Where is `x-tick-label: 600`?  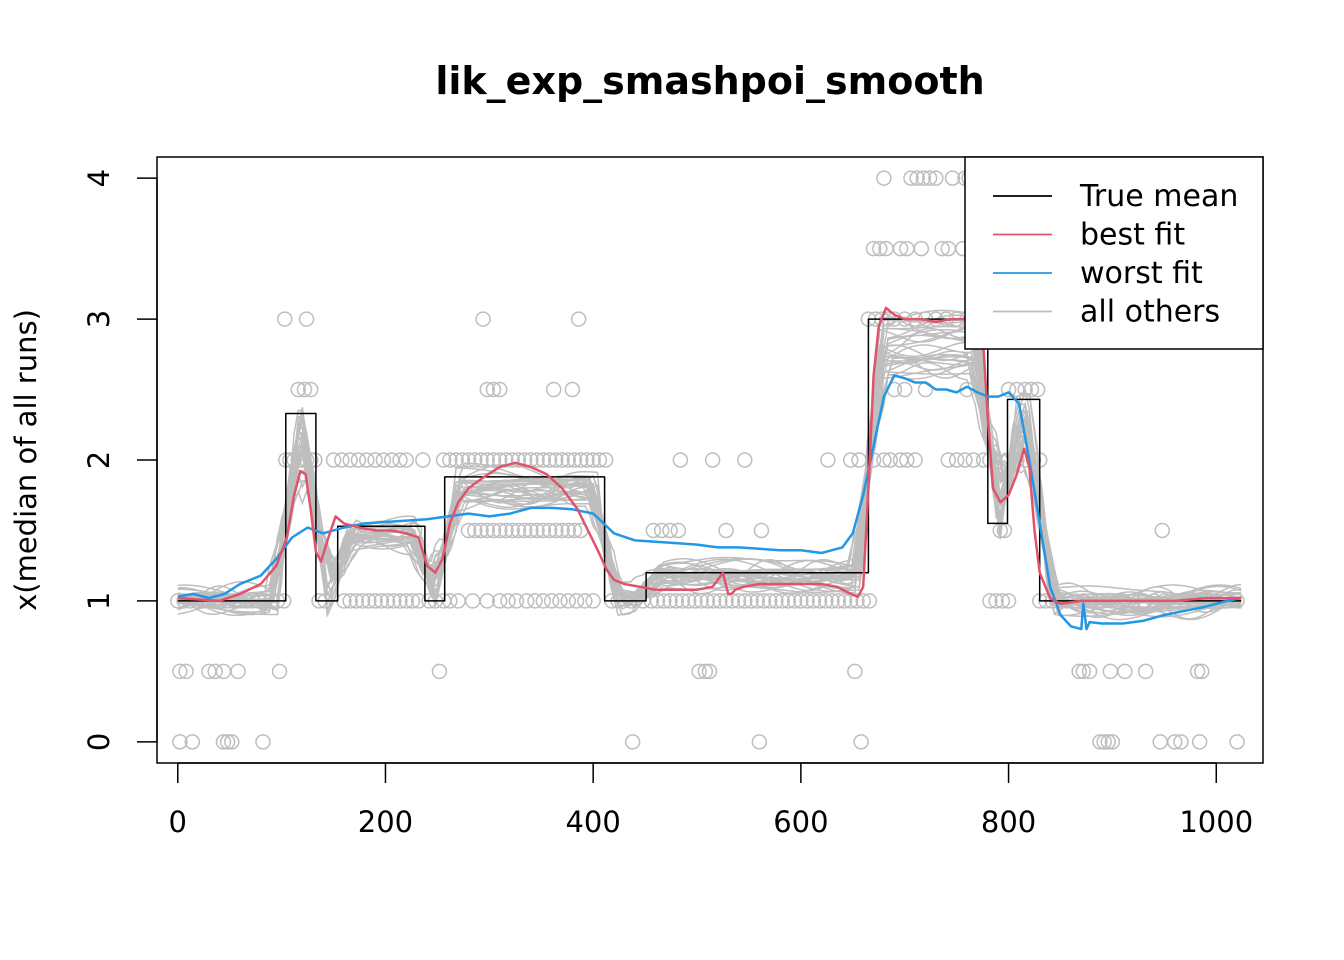
x-tick-label: 600 is located at coordinates (800, 822).